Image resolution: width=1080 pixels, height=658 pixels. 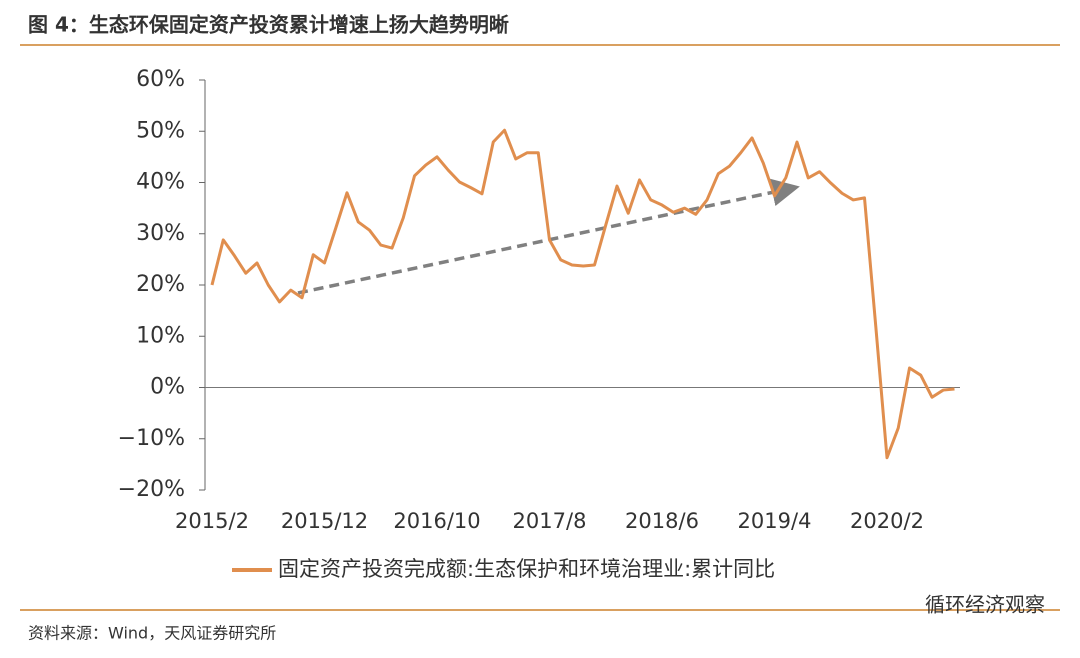 What do you see at coordinates (324, 521) in the screenshot?
I see `x-tick-label: 2015/12` at bounding box center [324, 521].